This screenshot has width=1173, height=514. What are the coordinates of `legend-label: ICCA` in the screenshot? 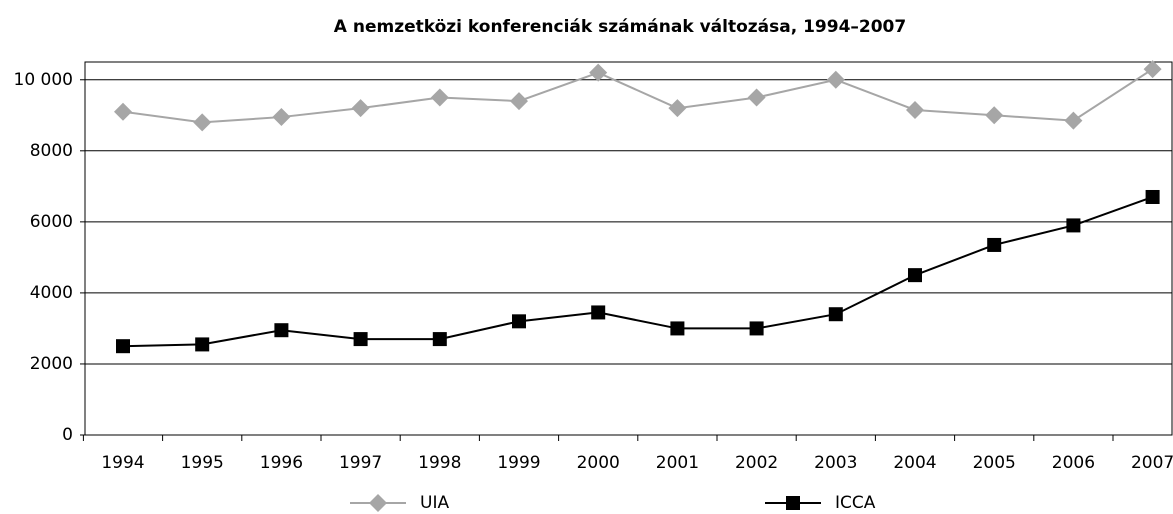 It's located at (855, 503).